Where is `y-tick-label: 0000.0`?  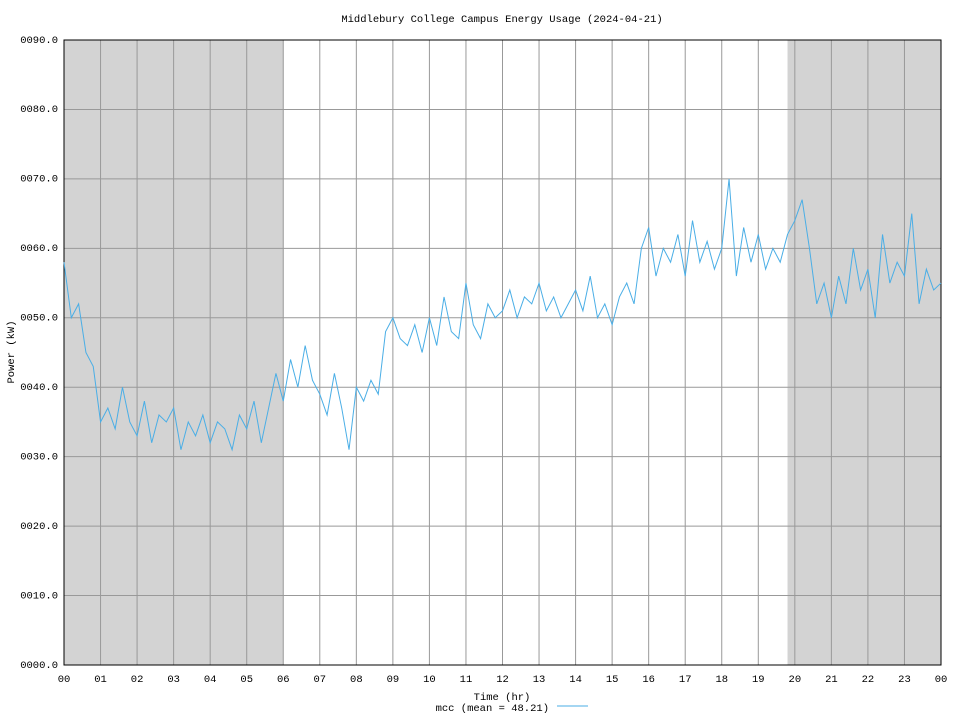 y-tick-label: 0000.0 is located at coordinates (39, 666).